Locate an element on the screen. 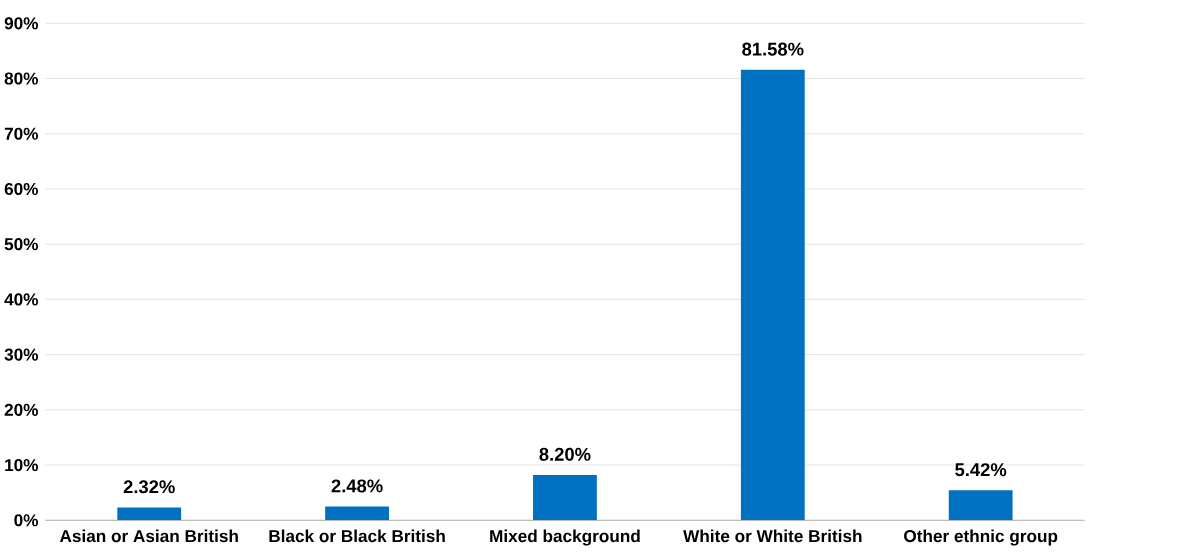 This screenshot has width=1191, height=560. y-tick-label: 50% is located at coordinates (21, 244).